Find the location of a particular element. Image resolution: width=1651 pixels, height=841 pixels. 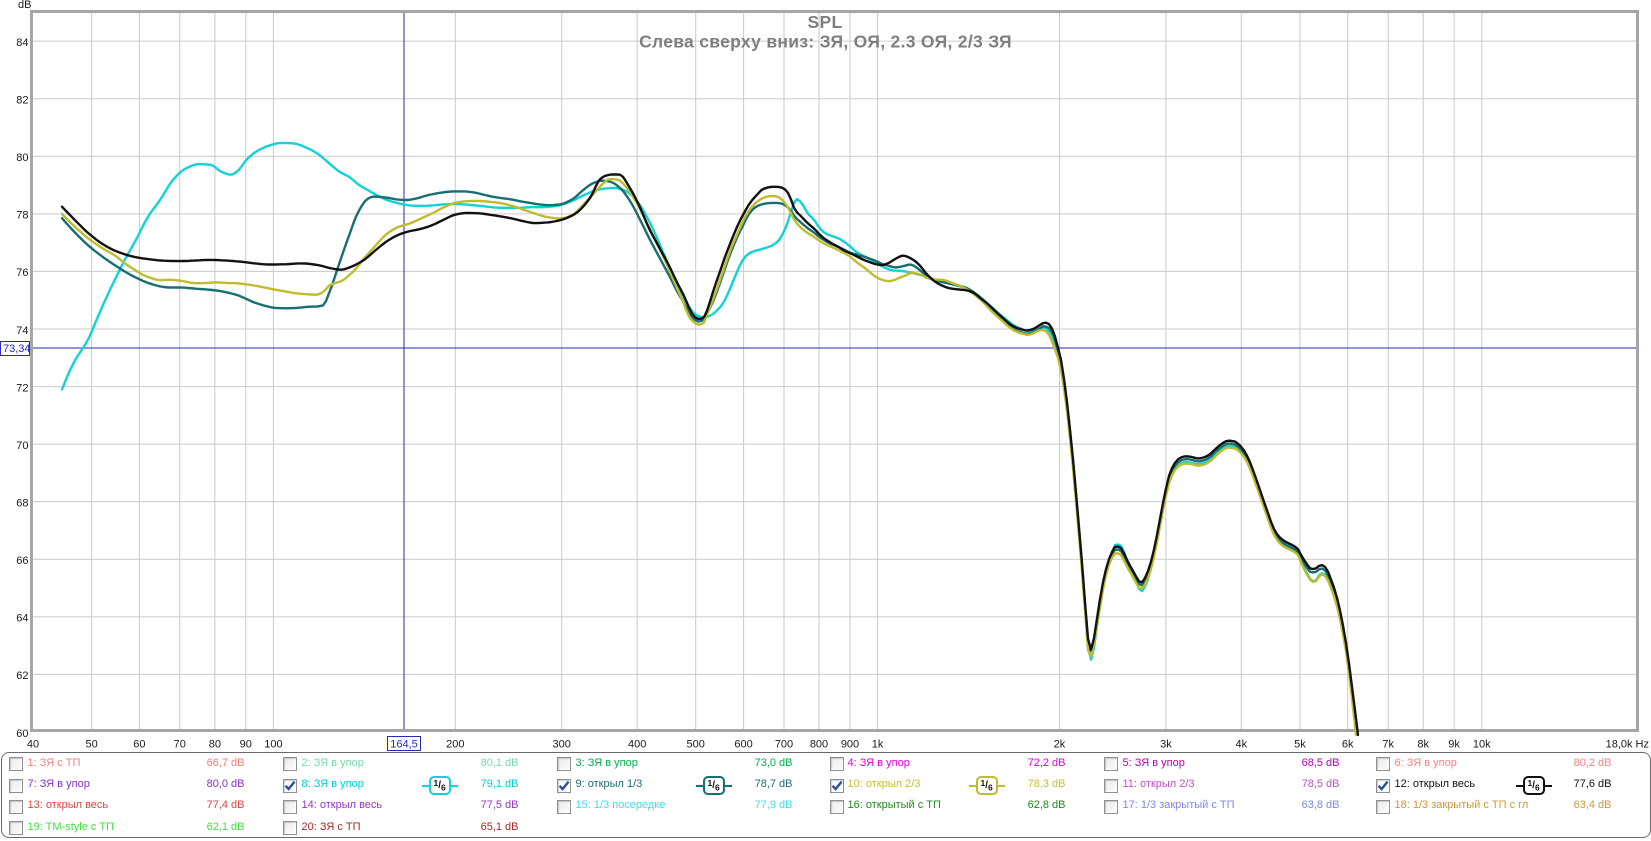

svg-text: 90 is located at coordinates (246, 745).